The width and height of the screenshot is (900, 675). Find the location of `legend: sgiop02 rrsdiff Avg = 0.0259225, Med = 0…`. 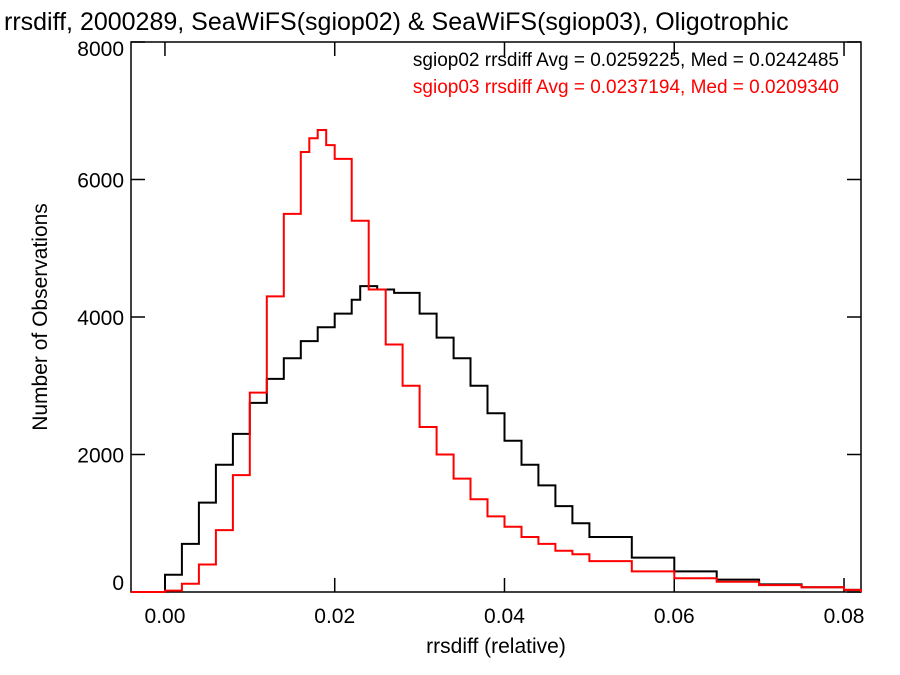

legend: sgiop02 rrsdiff Avg = 0.0259225, Med = 0… is located at coordinates (626, 74).